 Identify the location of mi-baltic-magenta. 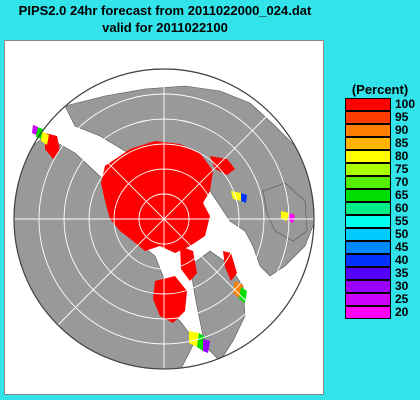
(292, 218).